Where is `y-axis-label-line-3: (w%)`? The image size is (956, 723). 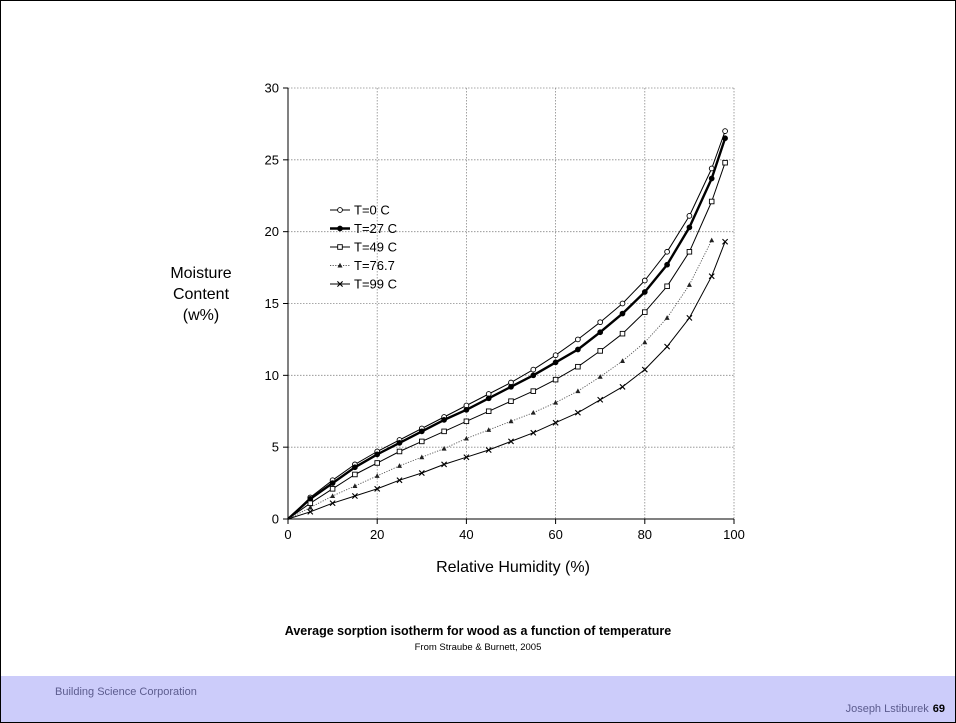
y-axis-label-line-3: (w%) is located at coordinates (201, 315).